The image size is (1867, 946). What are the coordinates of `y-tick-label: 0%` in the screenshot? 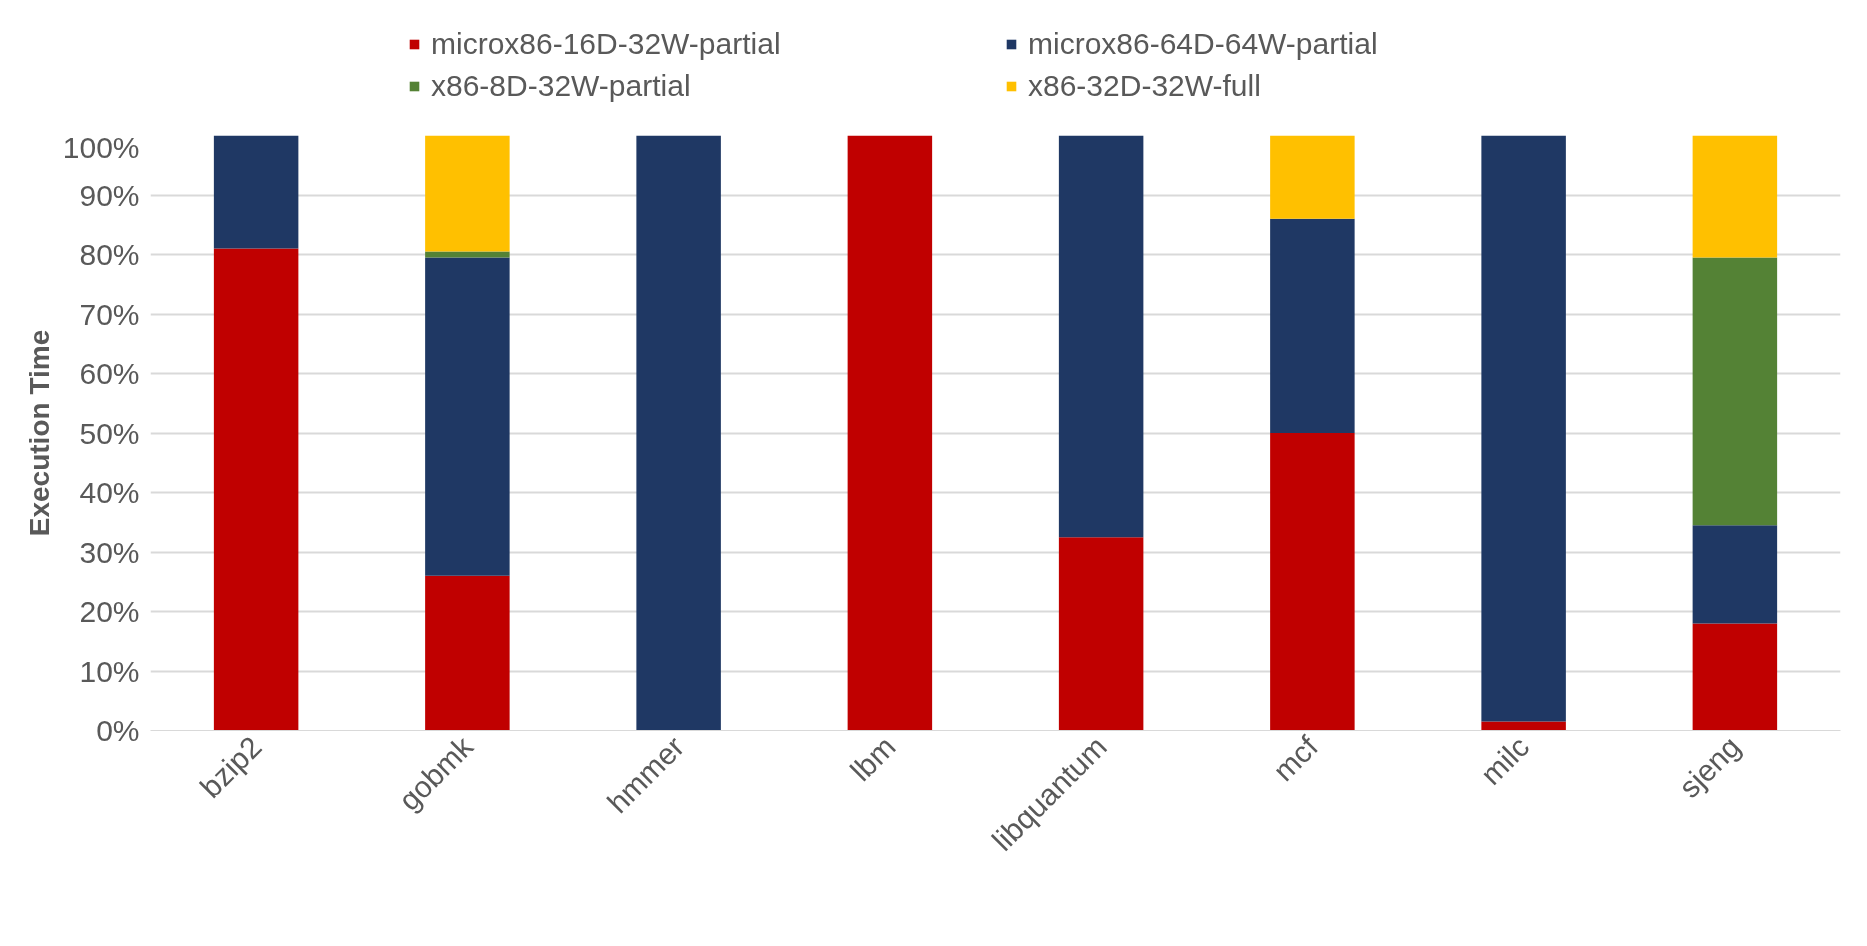 It's located at (118, 730).